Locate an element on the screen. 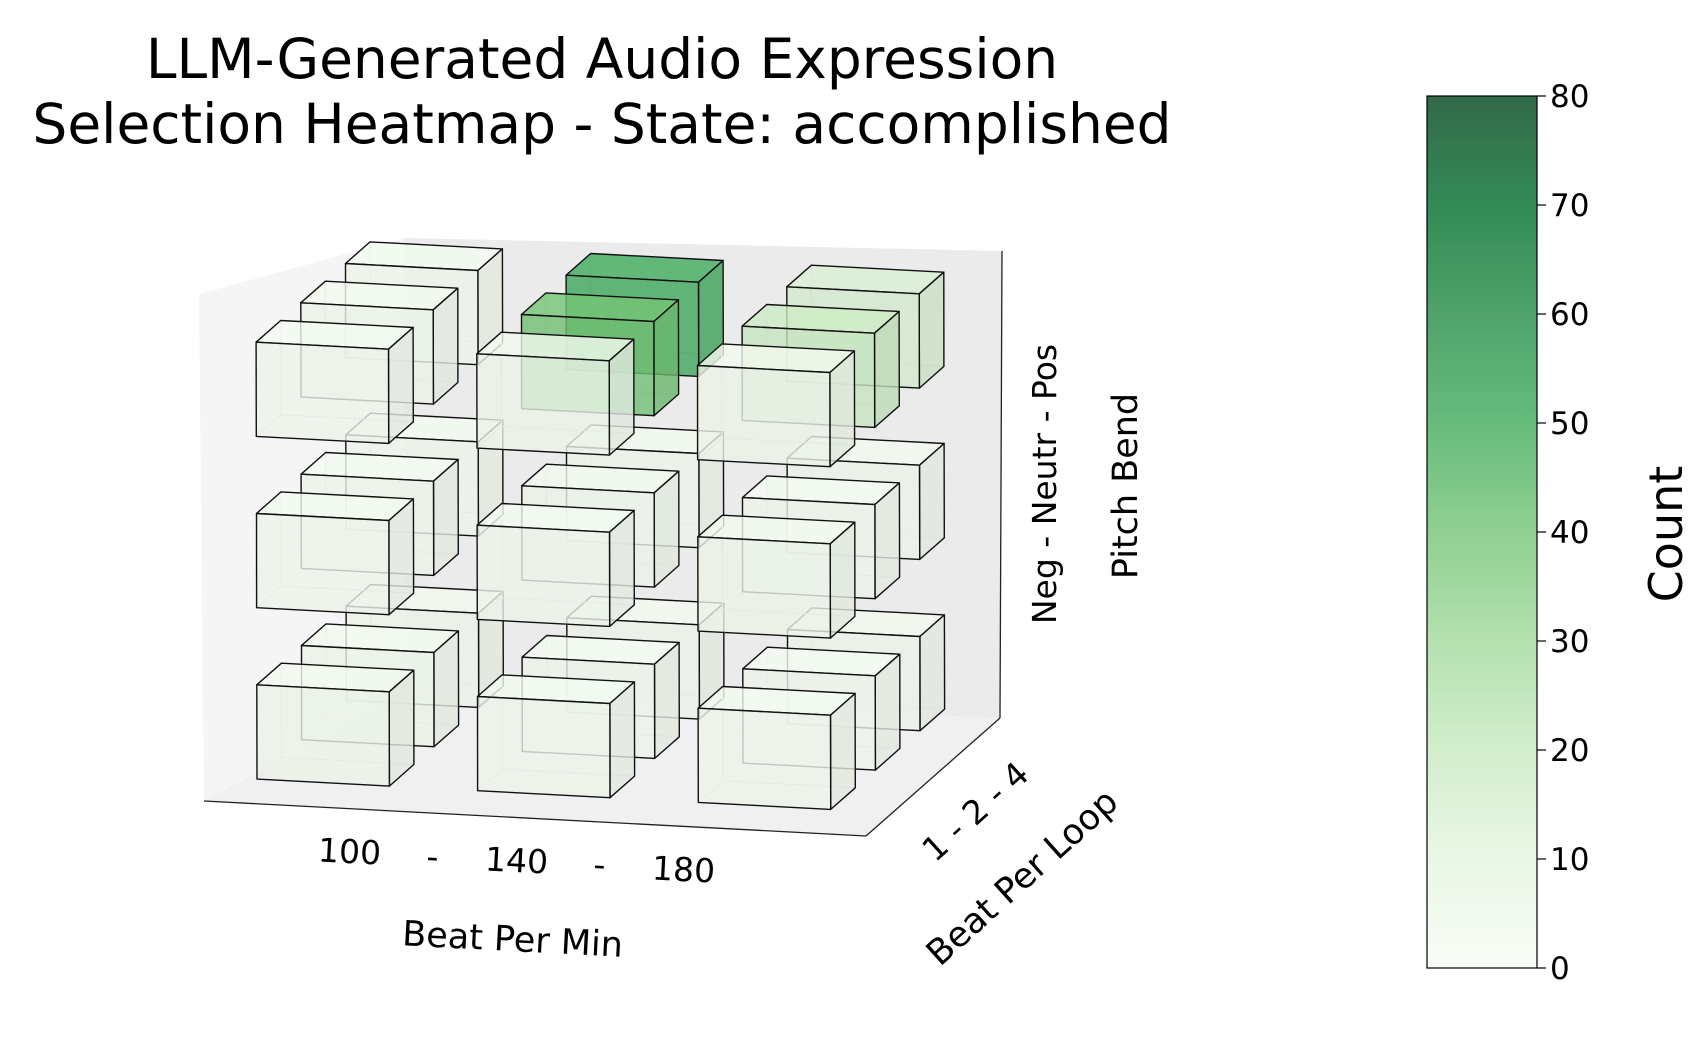 The image size is (1708, 1057). x-tick-label: 140 is located at coordinates (516, 860).